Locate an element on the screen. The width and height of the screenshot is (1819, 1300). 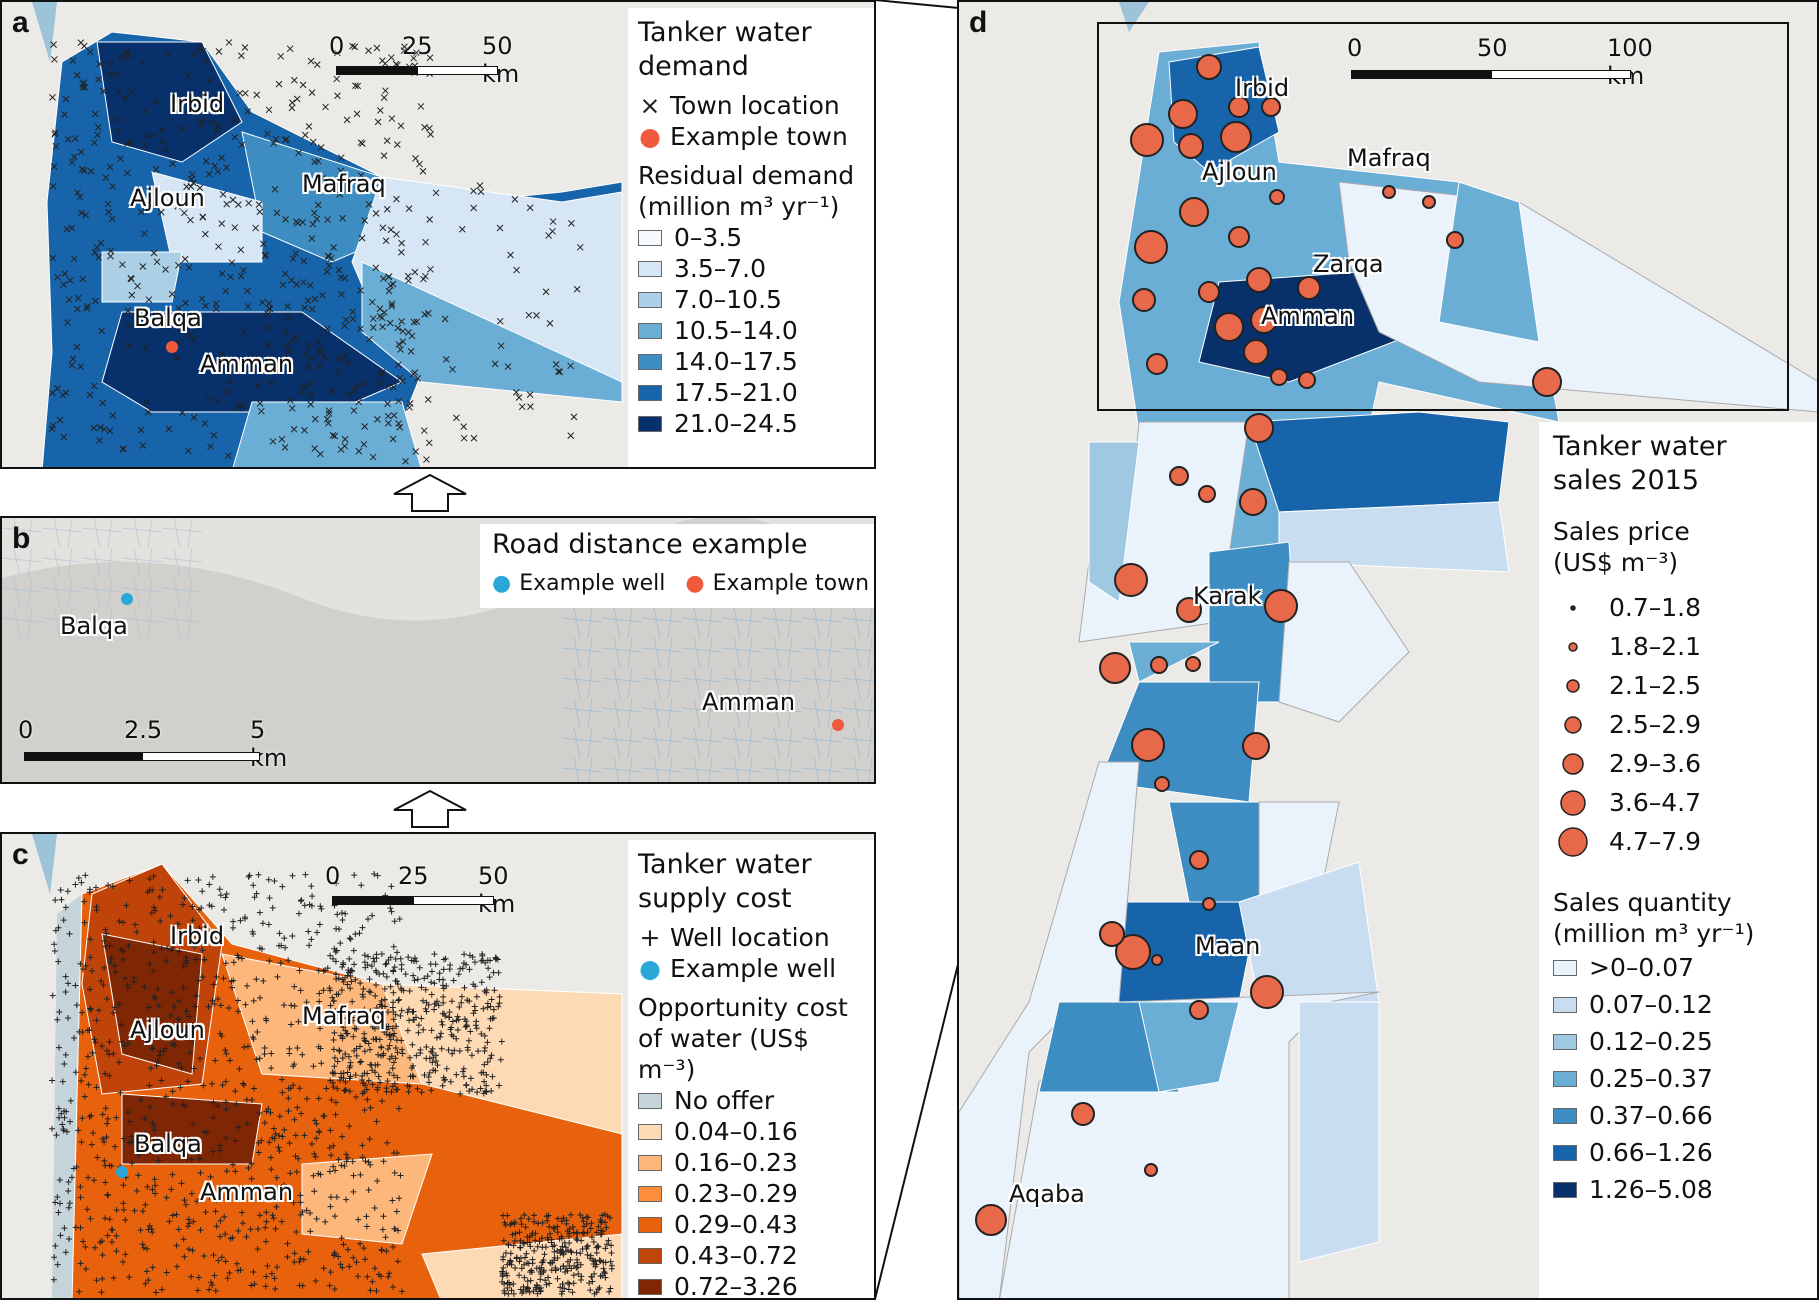
legend-class-row: 17.5–21.0 is located at coordinates (751, 392).